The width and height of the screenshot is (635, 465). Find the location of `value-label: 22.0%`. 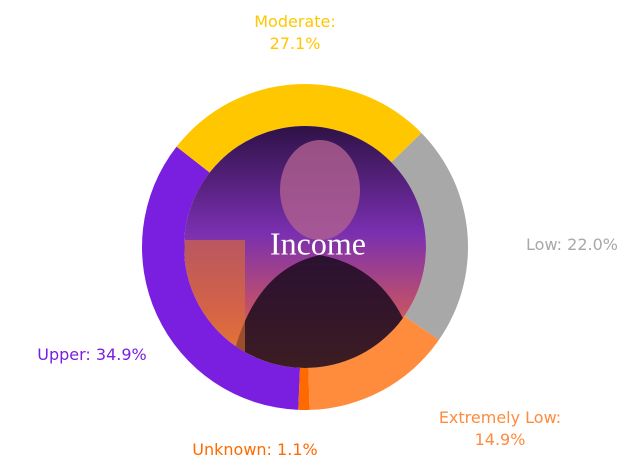

value-label: 22.0% is located at coordinates (592, 244).